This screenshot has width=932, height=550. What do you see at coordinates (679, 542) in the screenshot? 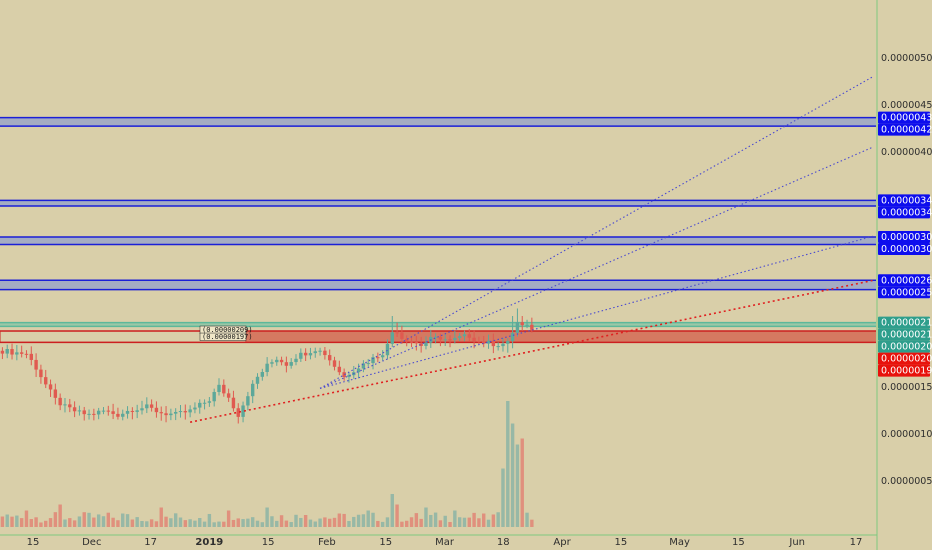
I see `x-tick-label: May` at bounding box center [679, 542].